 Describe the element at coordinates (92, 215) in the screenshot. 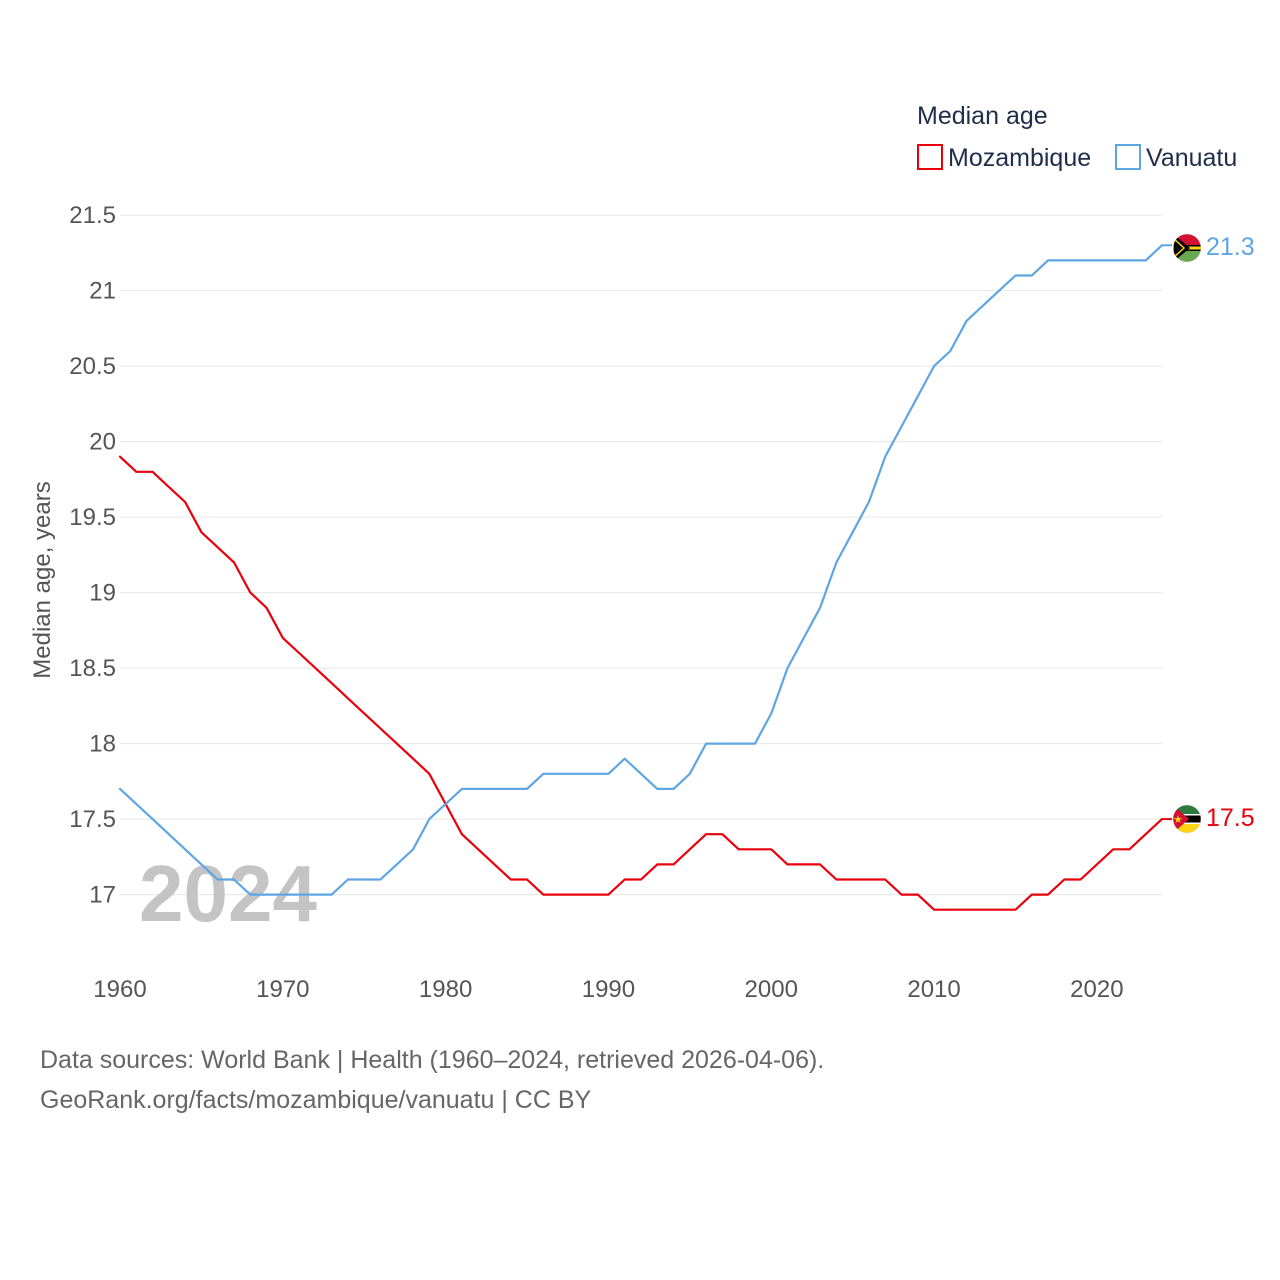

I see `y-tick-label: 21.5` at that location.